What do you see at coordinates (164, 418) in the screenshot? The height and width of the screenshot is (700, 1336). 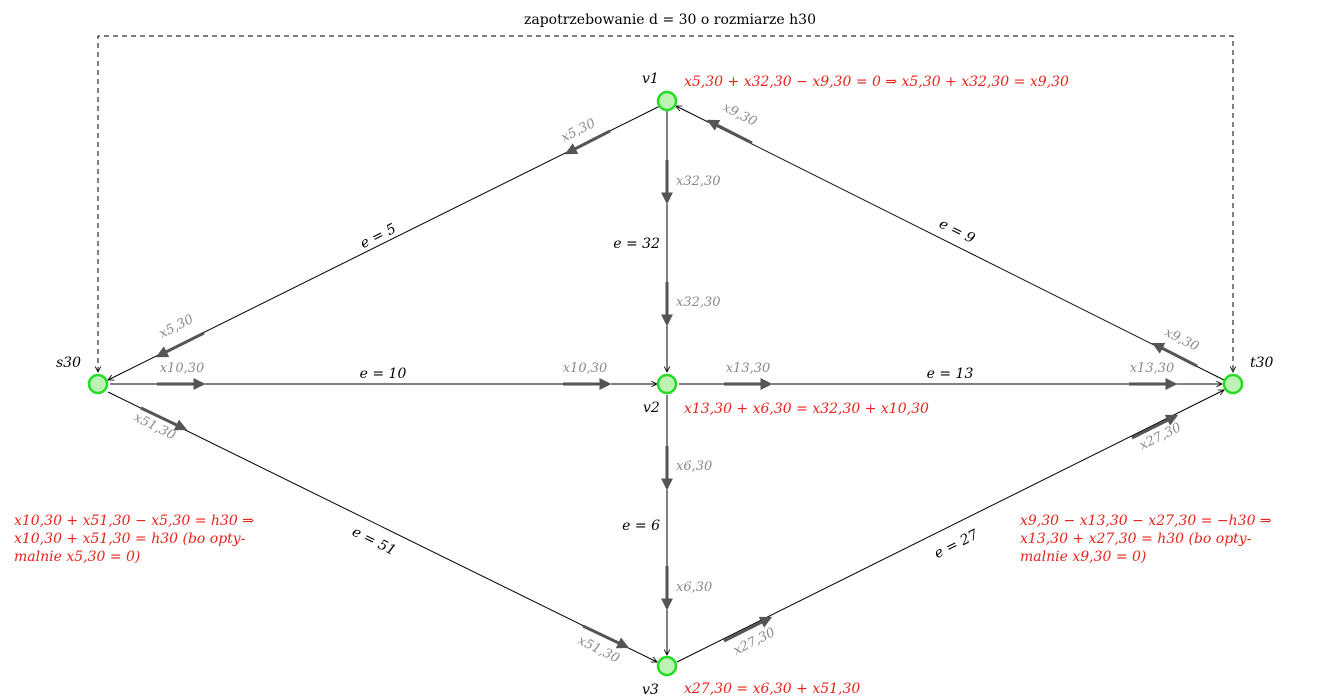 I see `flow-arrow-x51-top` at bounding box center [164, 418].